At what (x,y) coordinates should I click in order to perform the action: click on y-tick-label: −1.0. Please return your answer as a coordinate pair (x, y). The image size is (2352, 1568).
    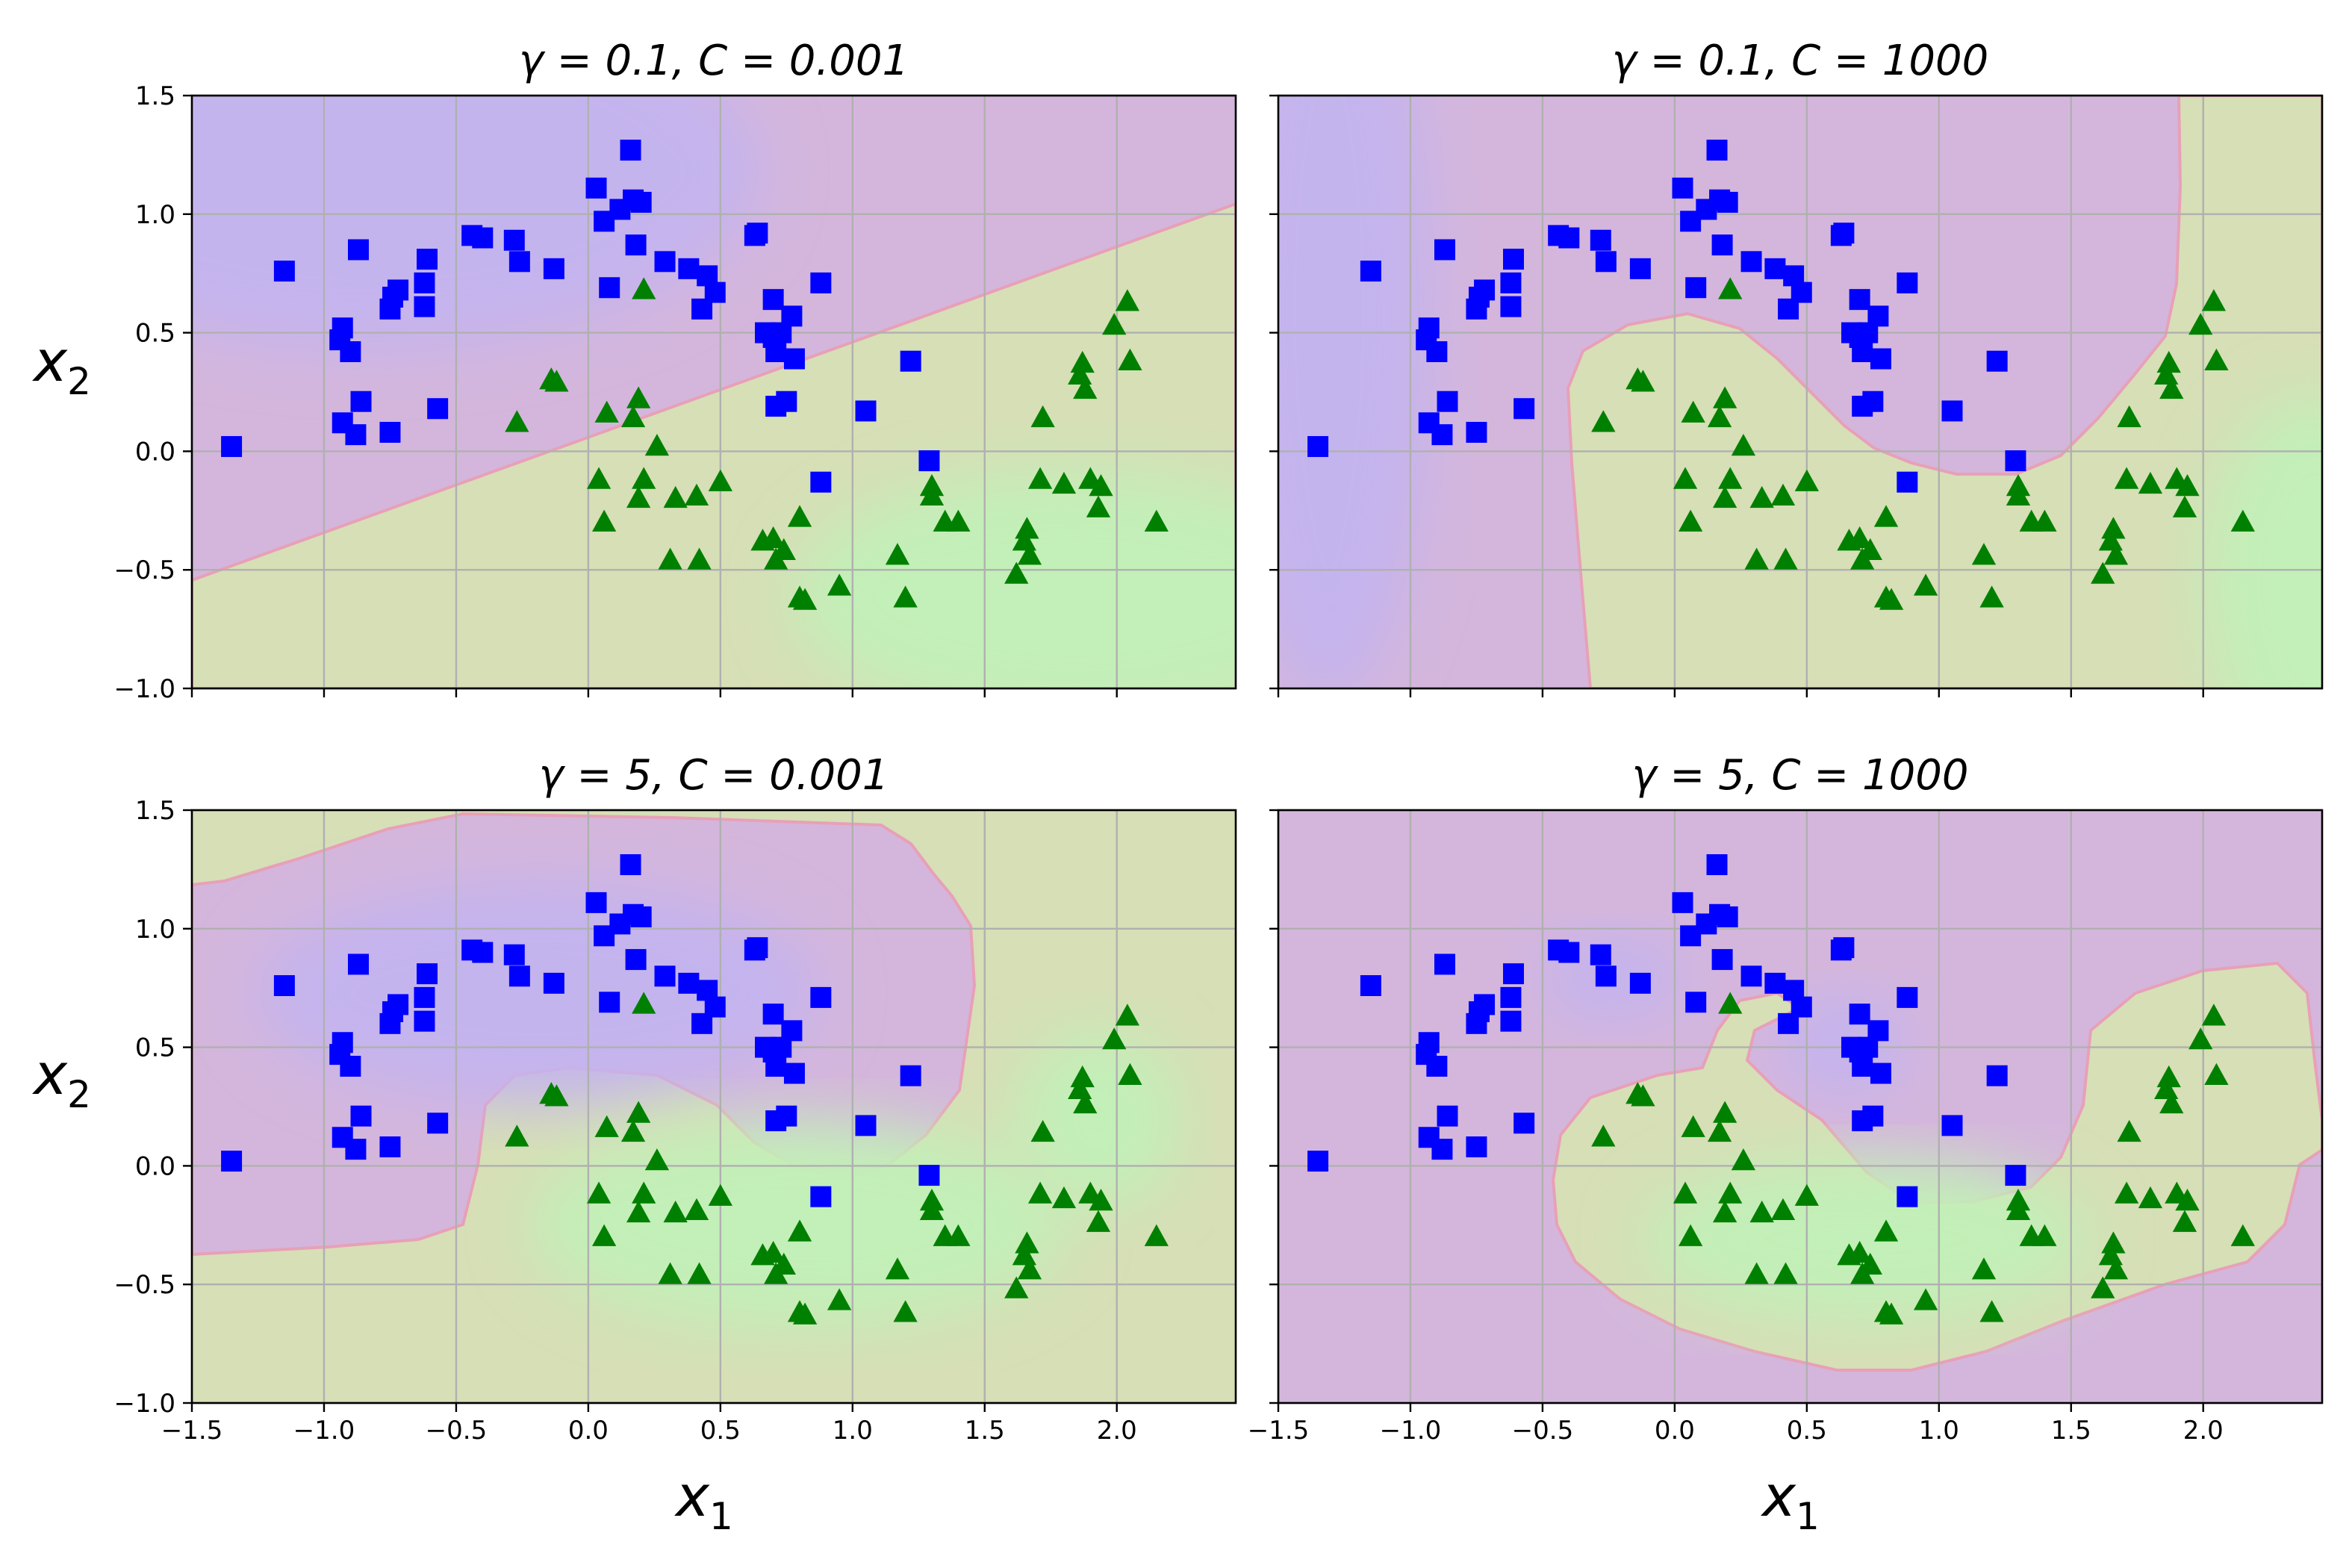
    Looking at the image, I should click on (144, 1404).